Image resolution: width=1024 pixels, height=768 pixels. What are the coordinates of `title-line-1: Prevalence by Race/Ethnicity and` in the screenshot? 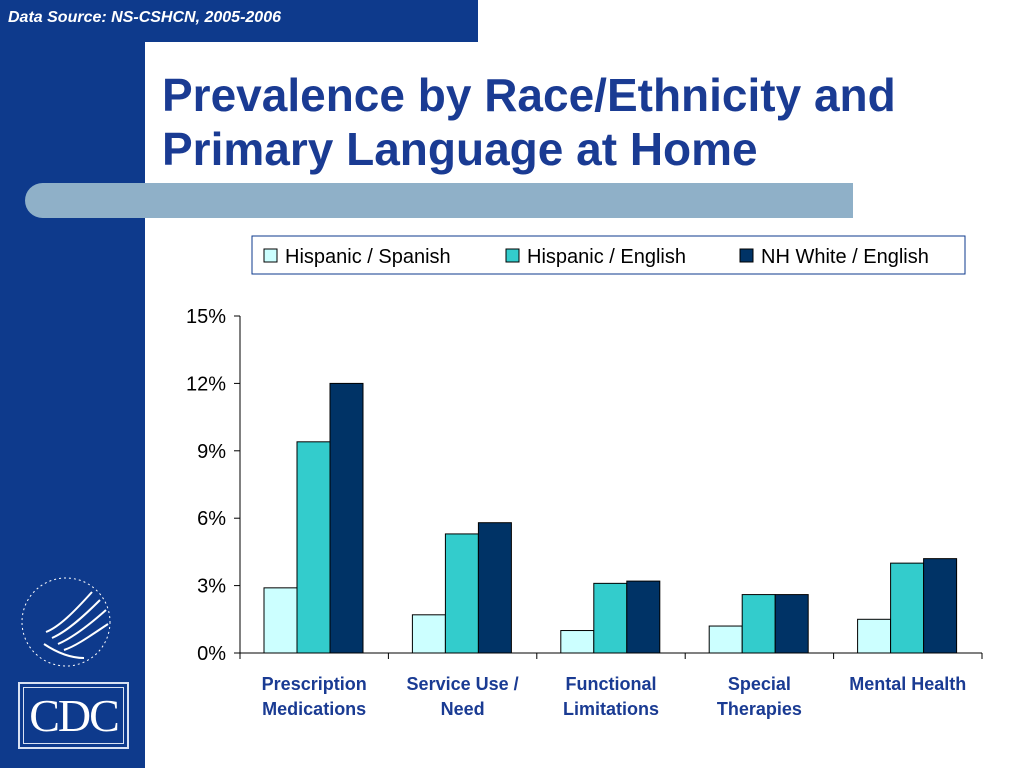 It's located at (529, 95).